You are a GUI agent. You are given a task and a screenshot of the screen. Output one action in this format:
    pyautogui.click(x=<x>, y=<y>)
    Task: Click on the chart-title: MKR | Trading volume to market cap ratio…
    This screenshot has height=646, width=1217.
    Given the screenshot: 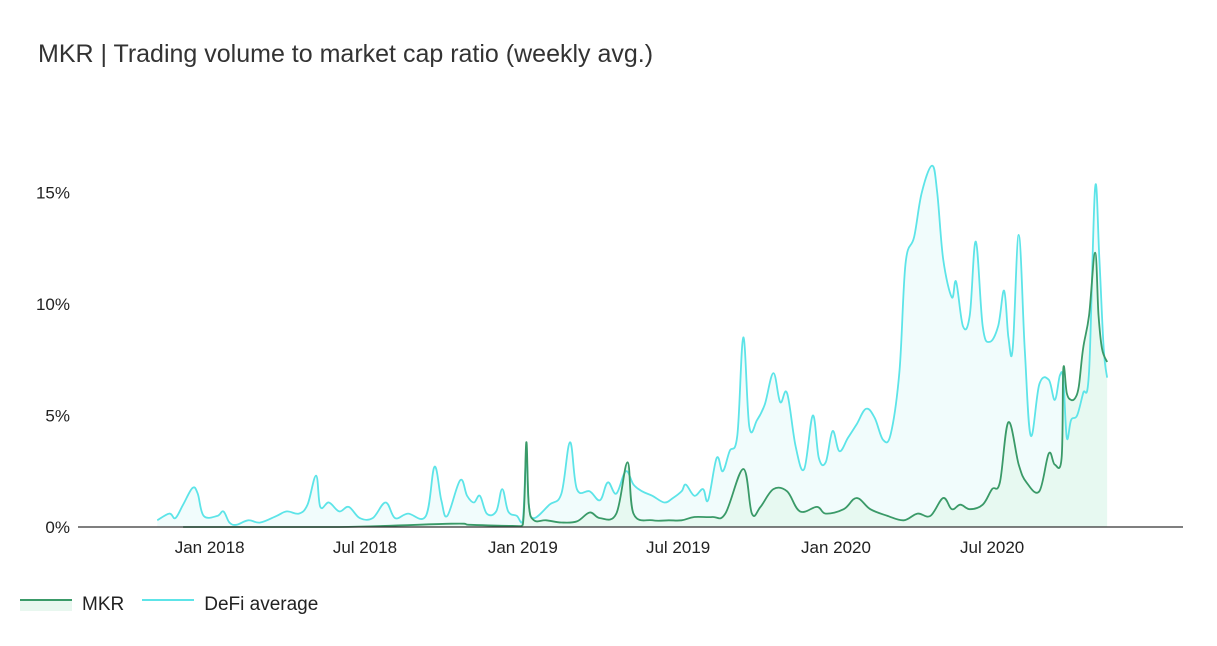 What is the action you would take?
    pyautogui.click(x=346, y=54)
    